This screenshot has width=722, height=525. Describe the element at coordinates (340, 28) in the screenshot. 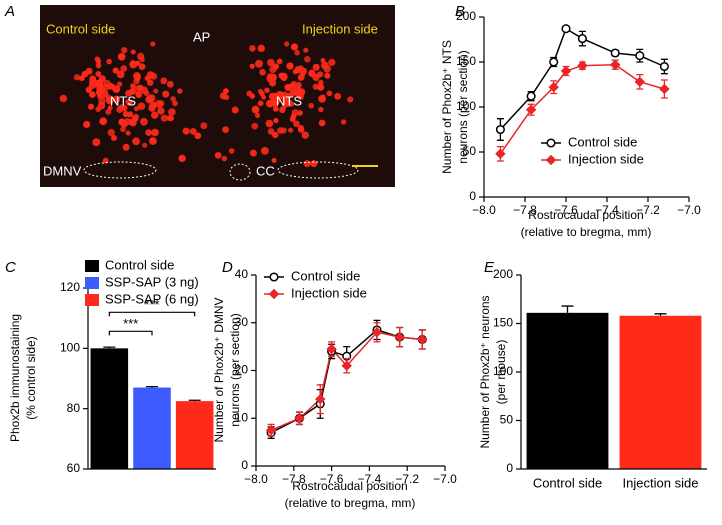

I see `image-label: Injection side` at that location.